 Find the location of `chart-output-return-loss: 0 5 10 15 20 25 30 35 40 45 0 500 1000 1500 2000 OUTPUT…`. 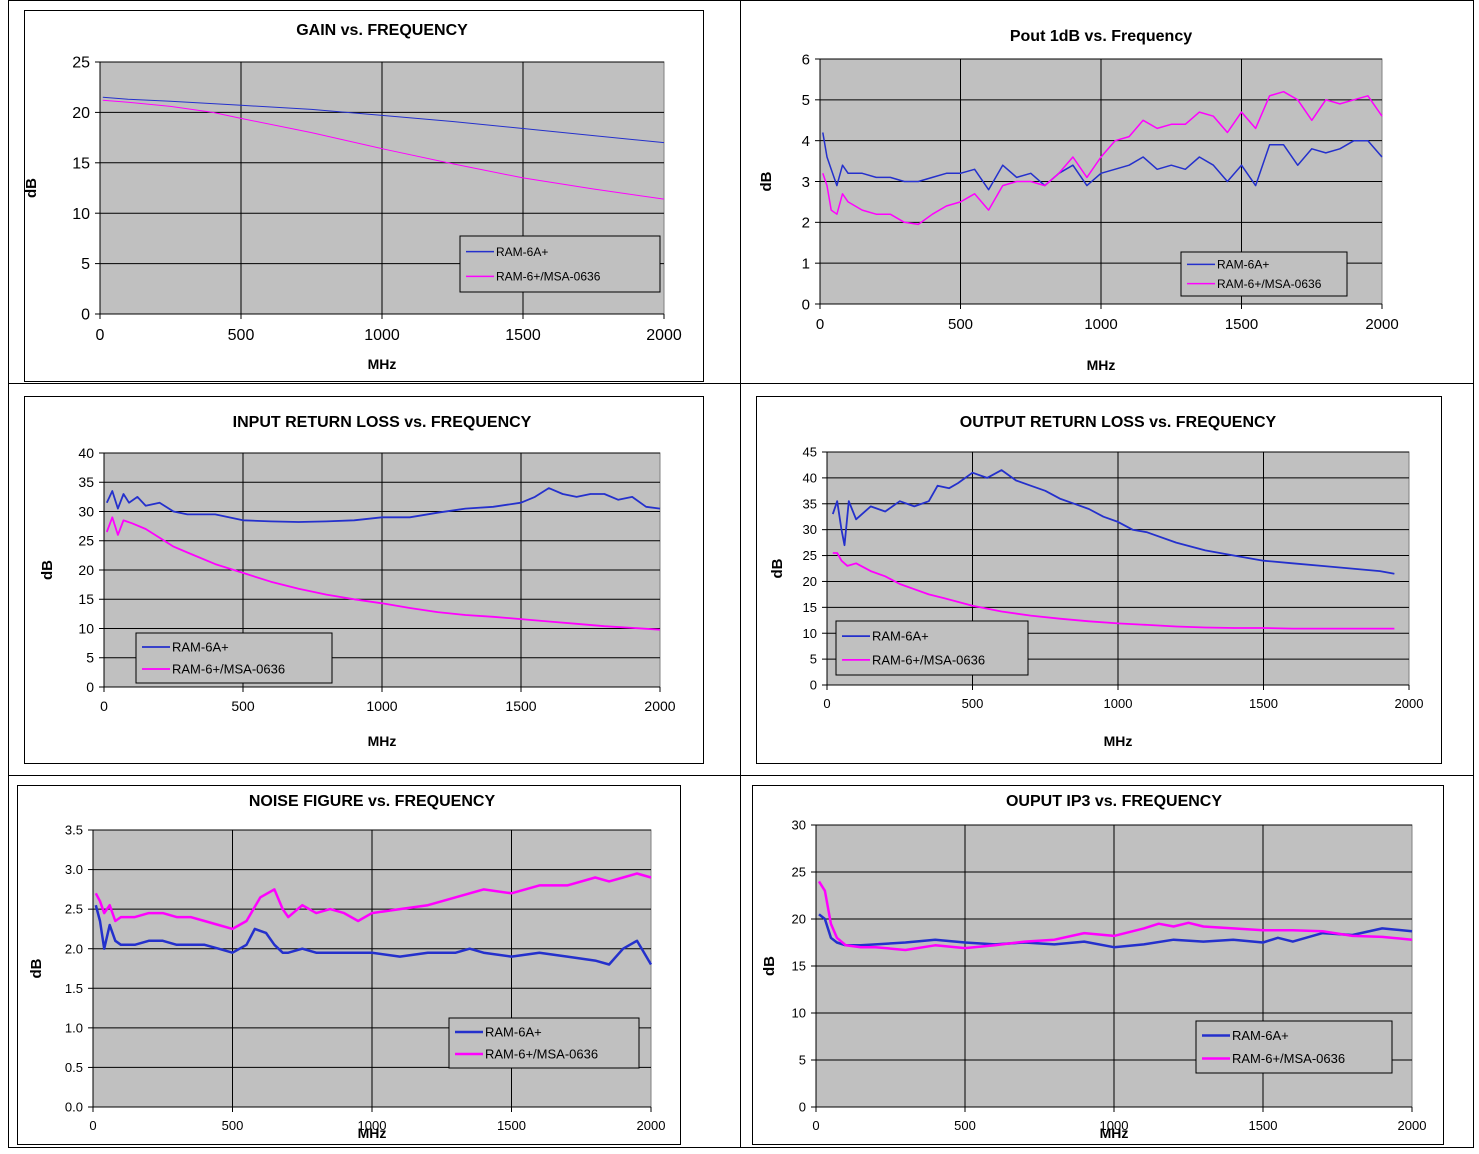

chart-output-return-loss: 0 5 10 15 20 25 30 35 40 45 0 500 1000 1500 2000 OUTPUT… is located at coordinates (1099, 580).